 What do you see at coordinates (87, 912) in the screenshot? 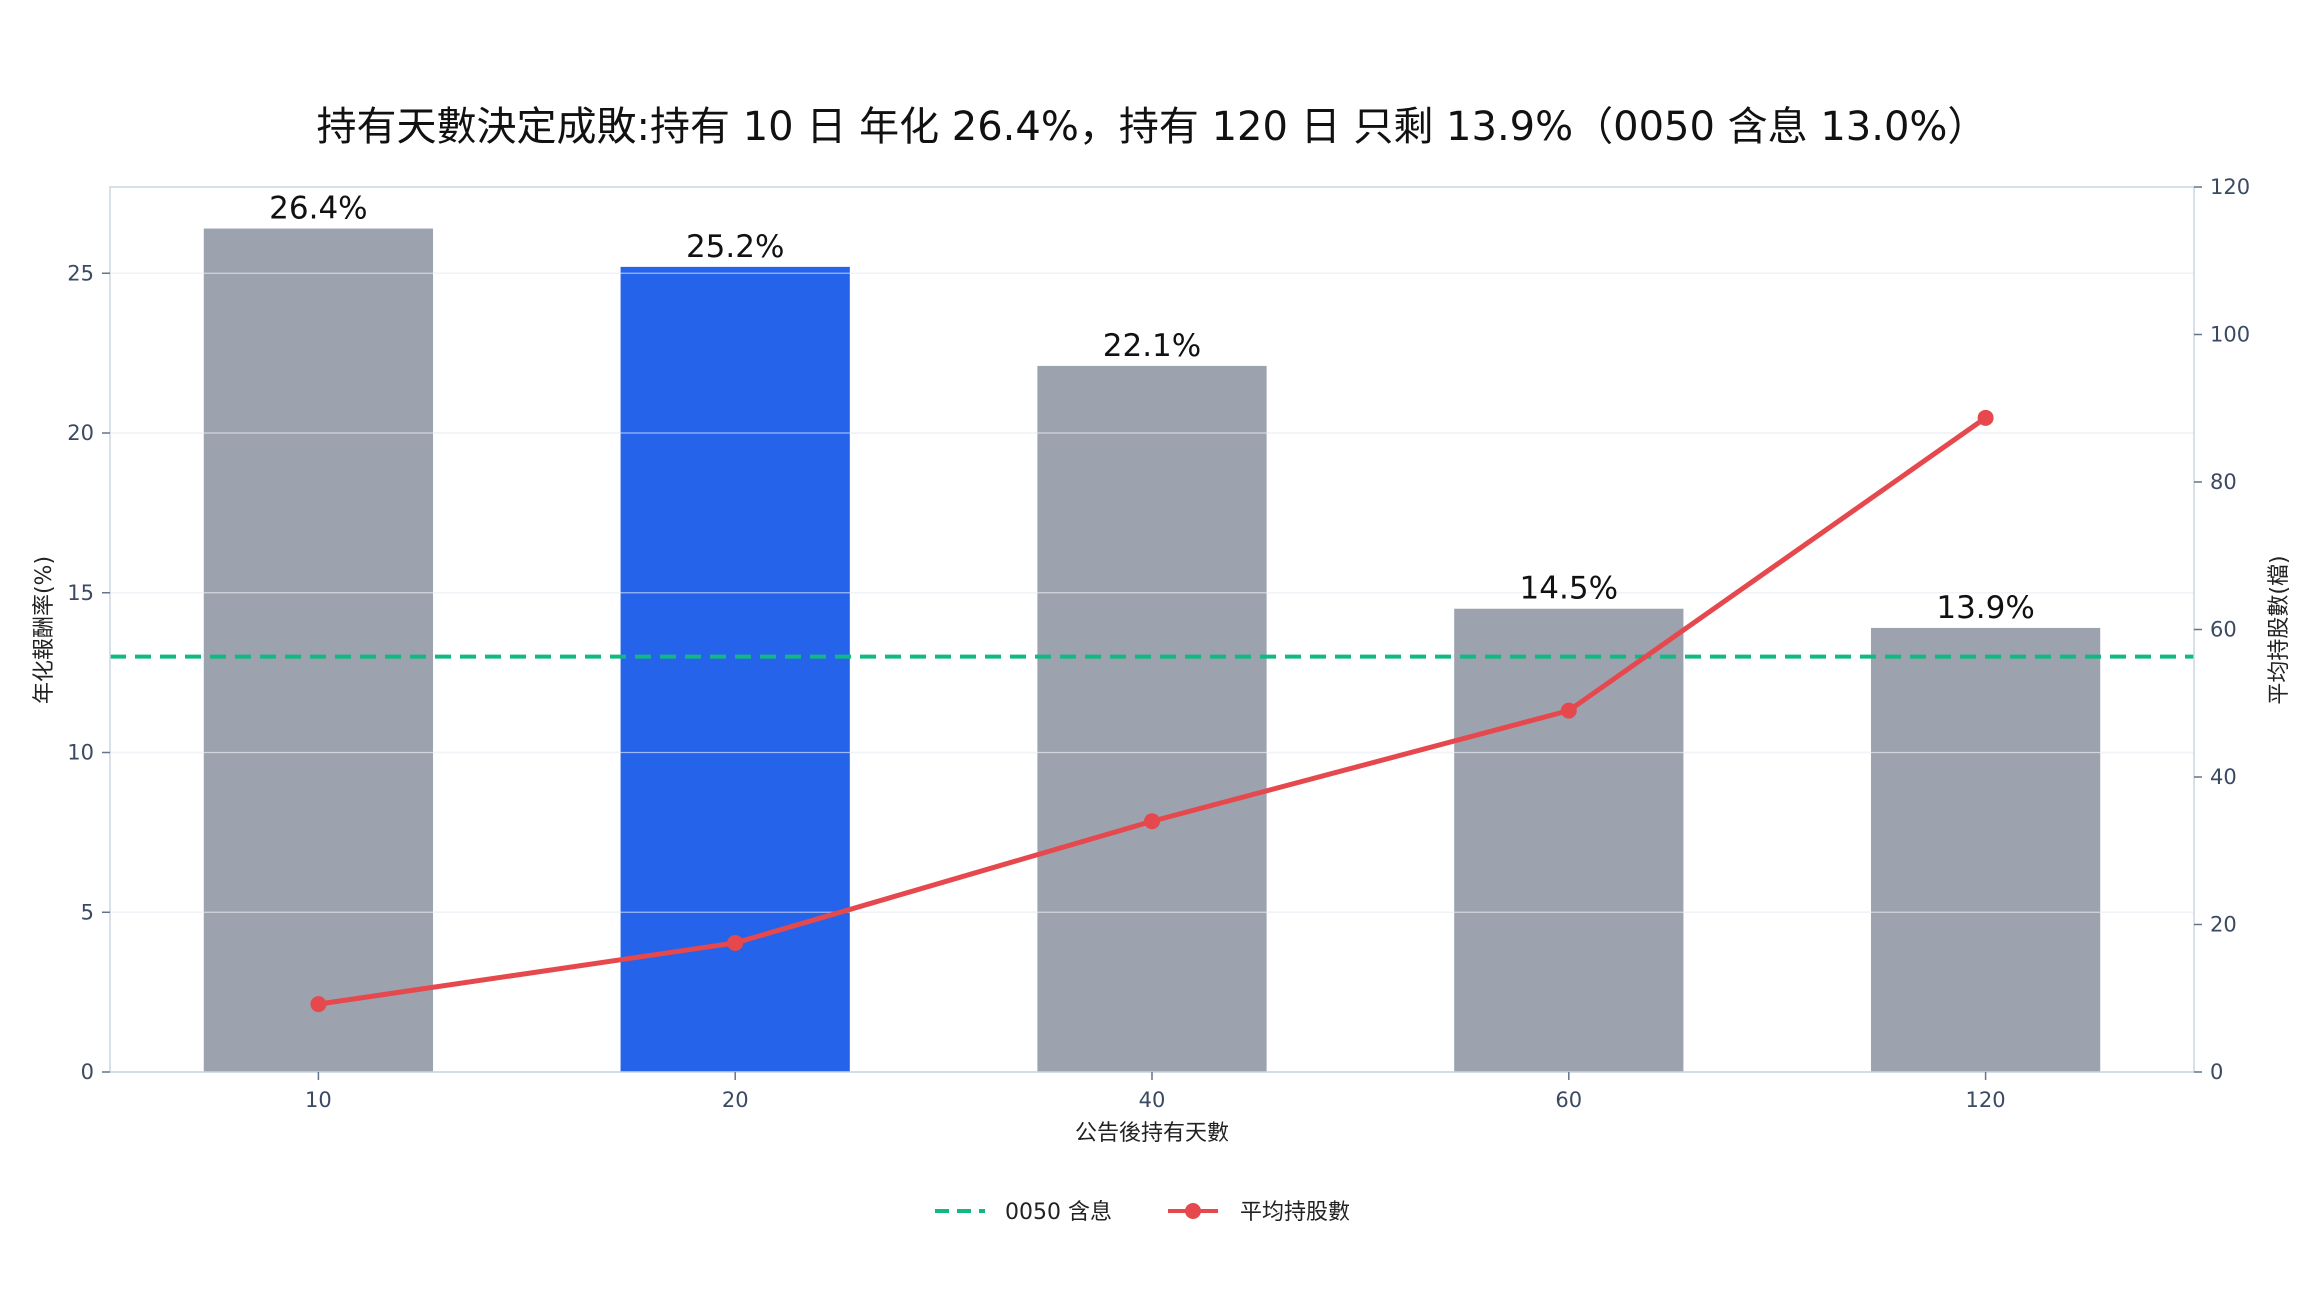
I see `y-tick-label: 5` at bounding box center [87, 912].